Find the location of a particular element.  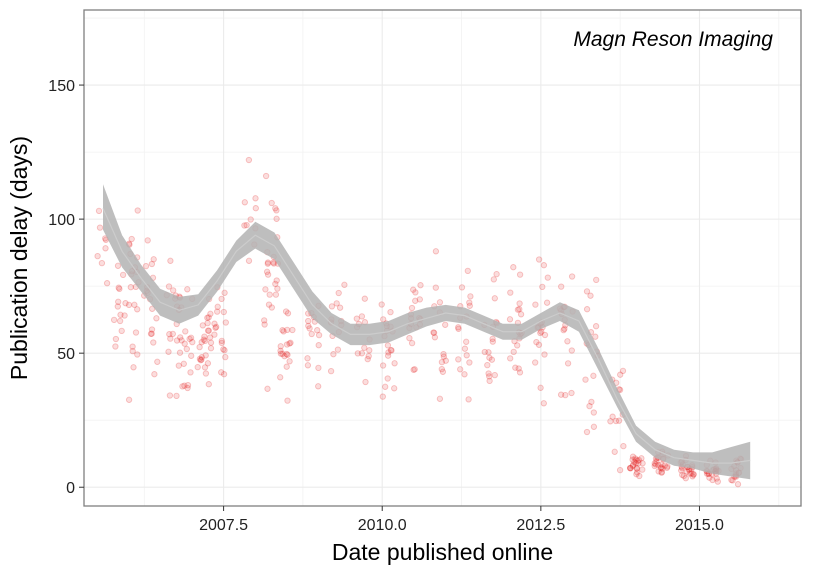

y-tick-label: 50 is located at coordinates (66, 354).